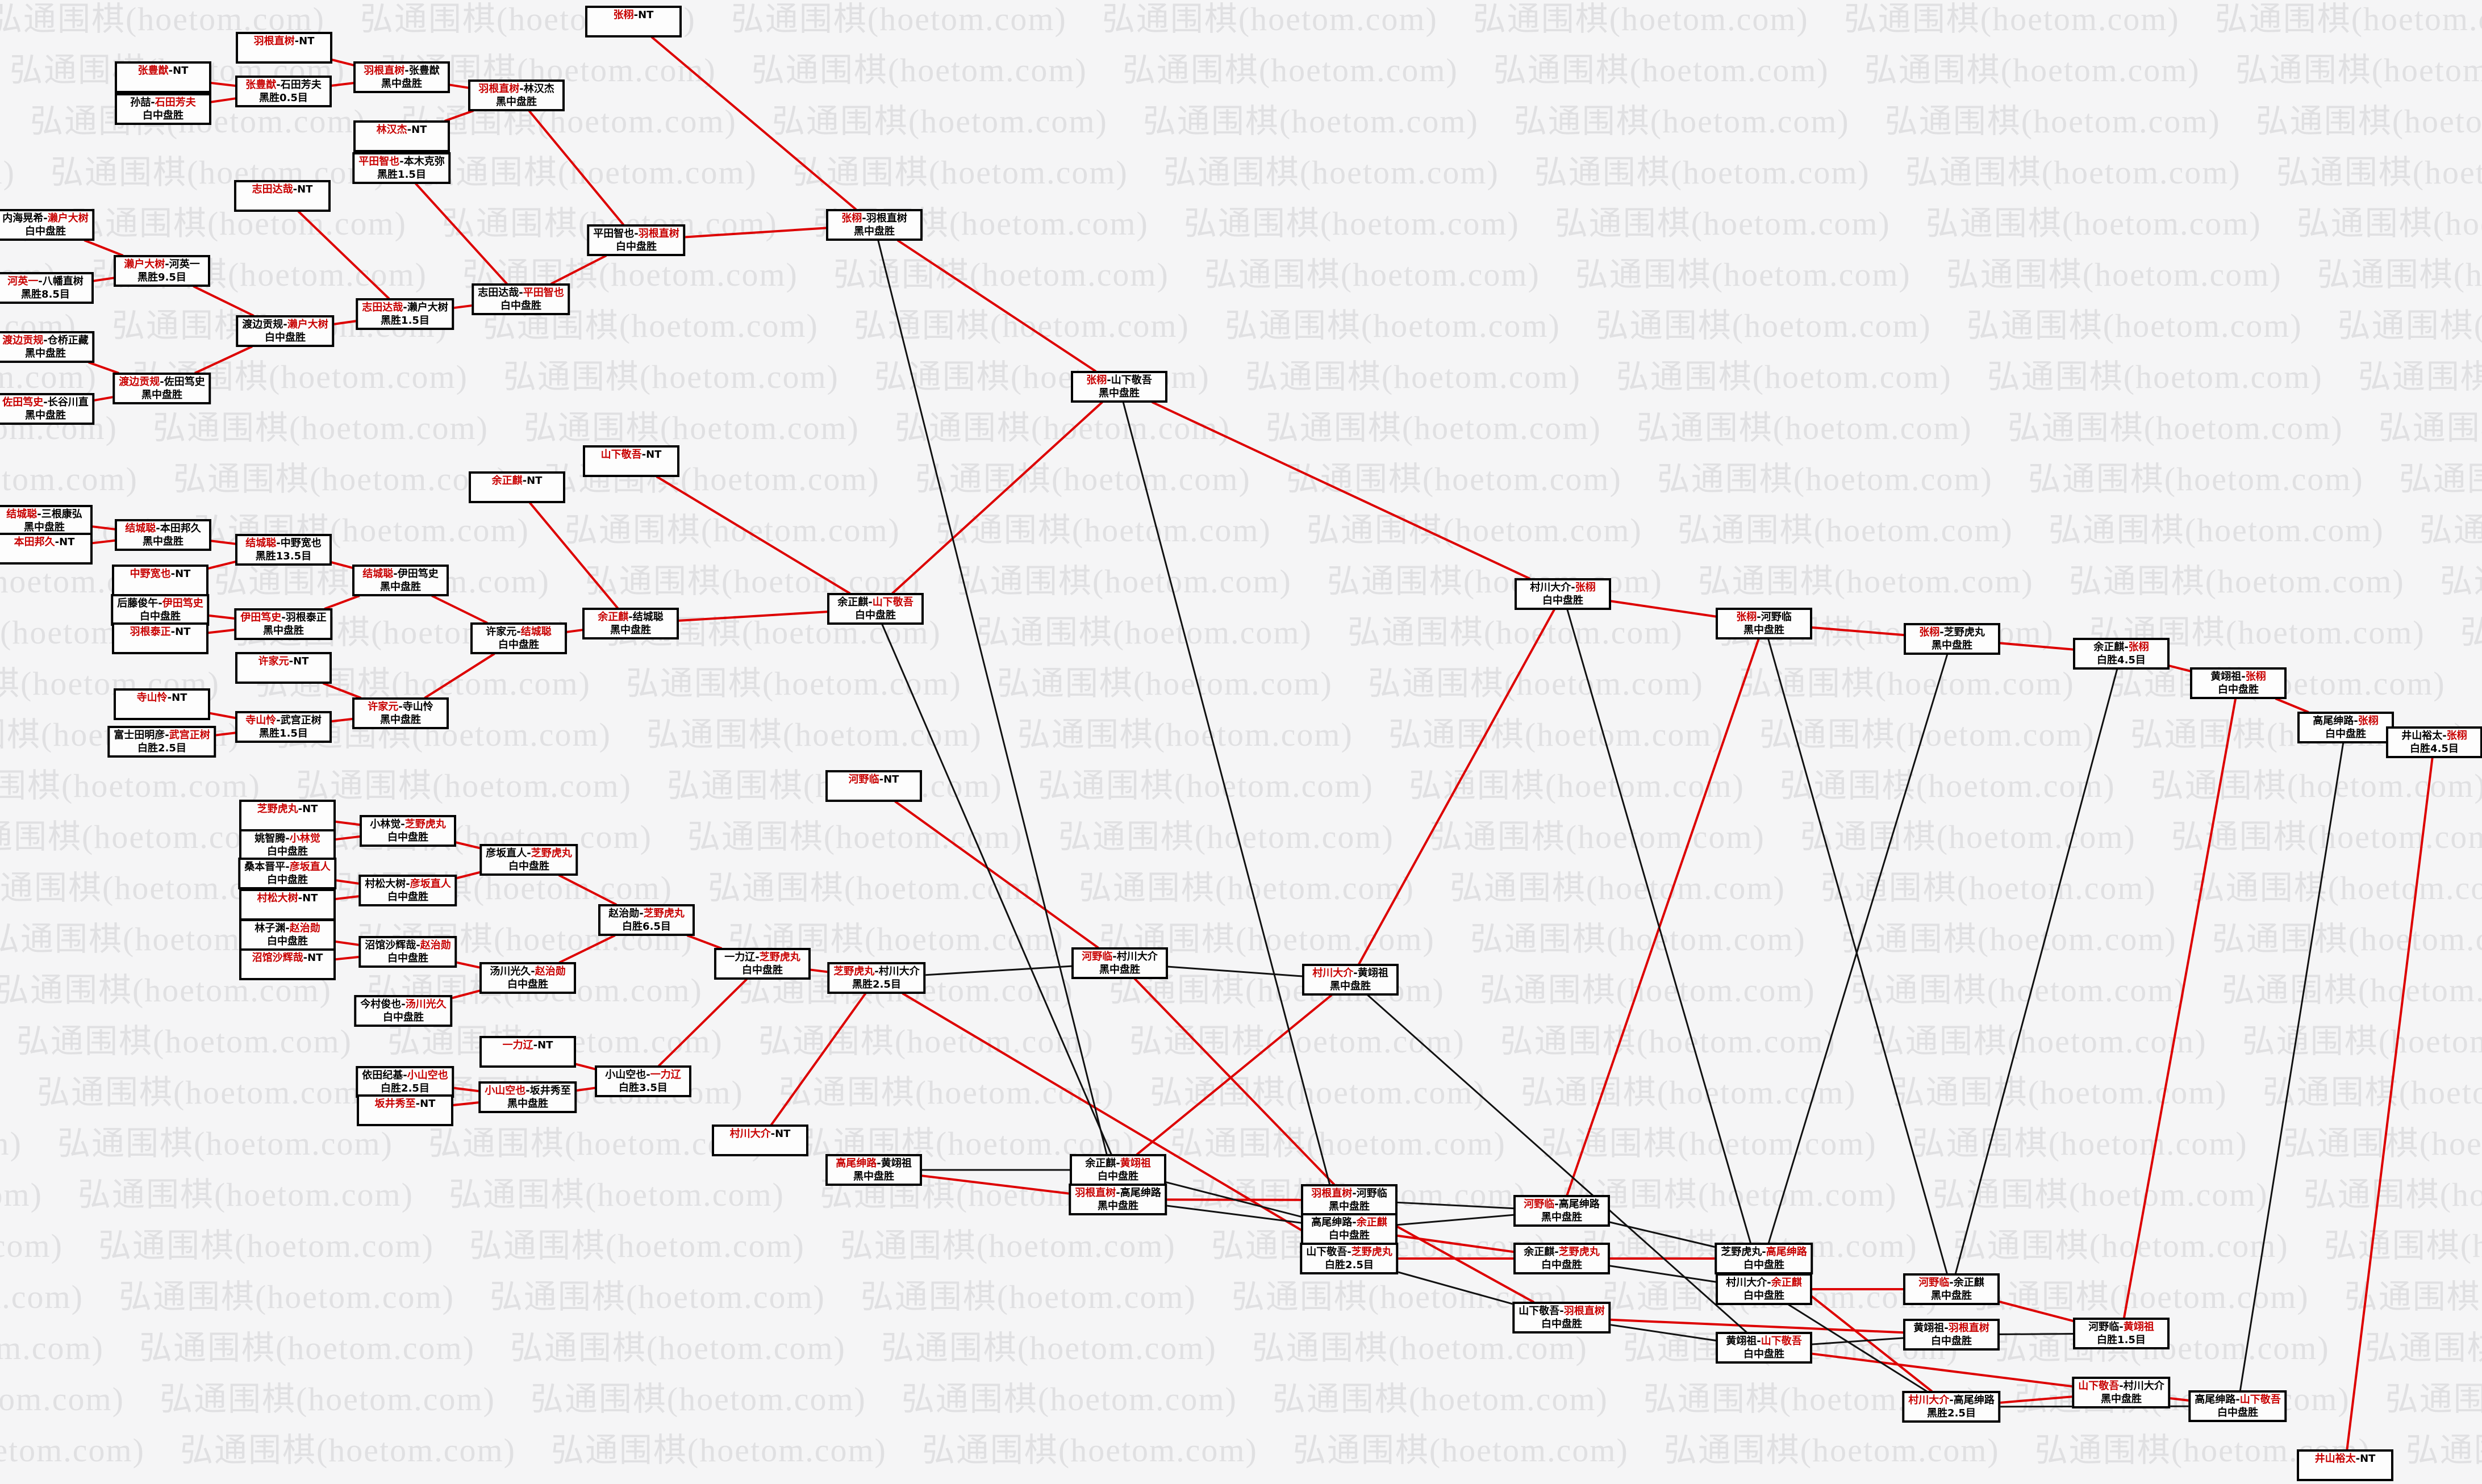  I want to click on match-box: 桑本晋平-彦坂直人 白中盘胜, so click(287, 873).